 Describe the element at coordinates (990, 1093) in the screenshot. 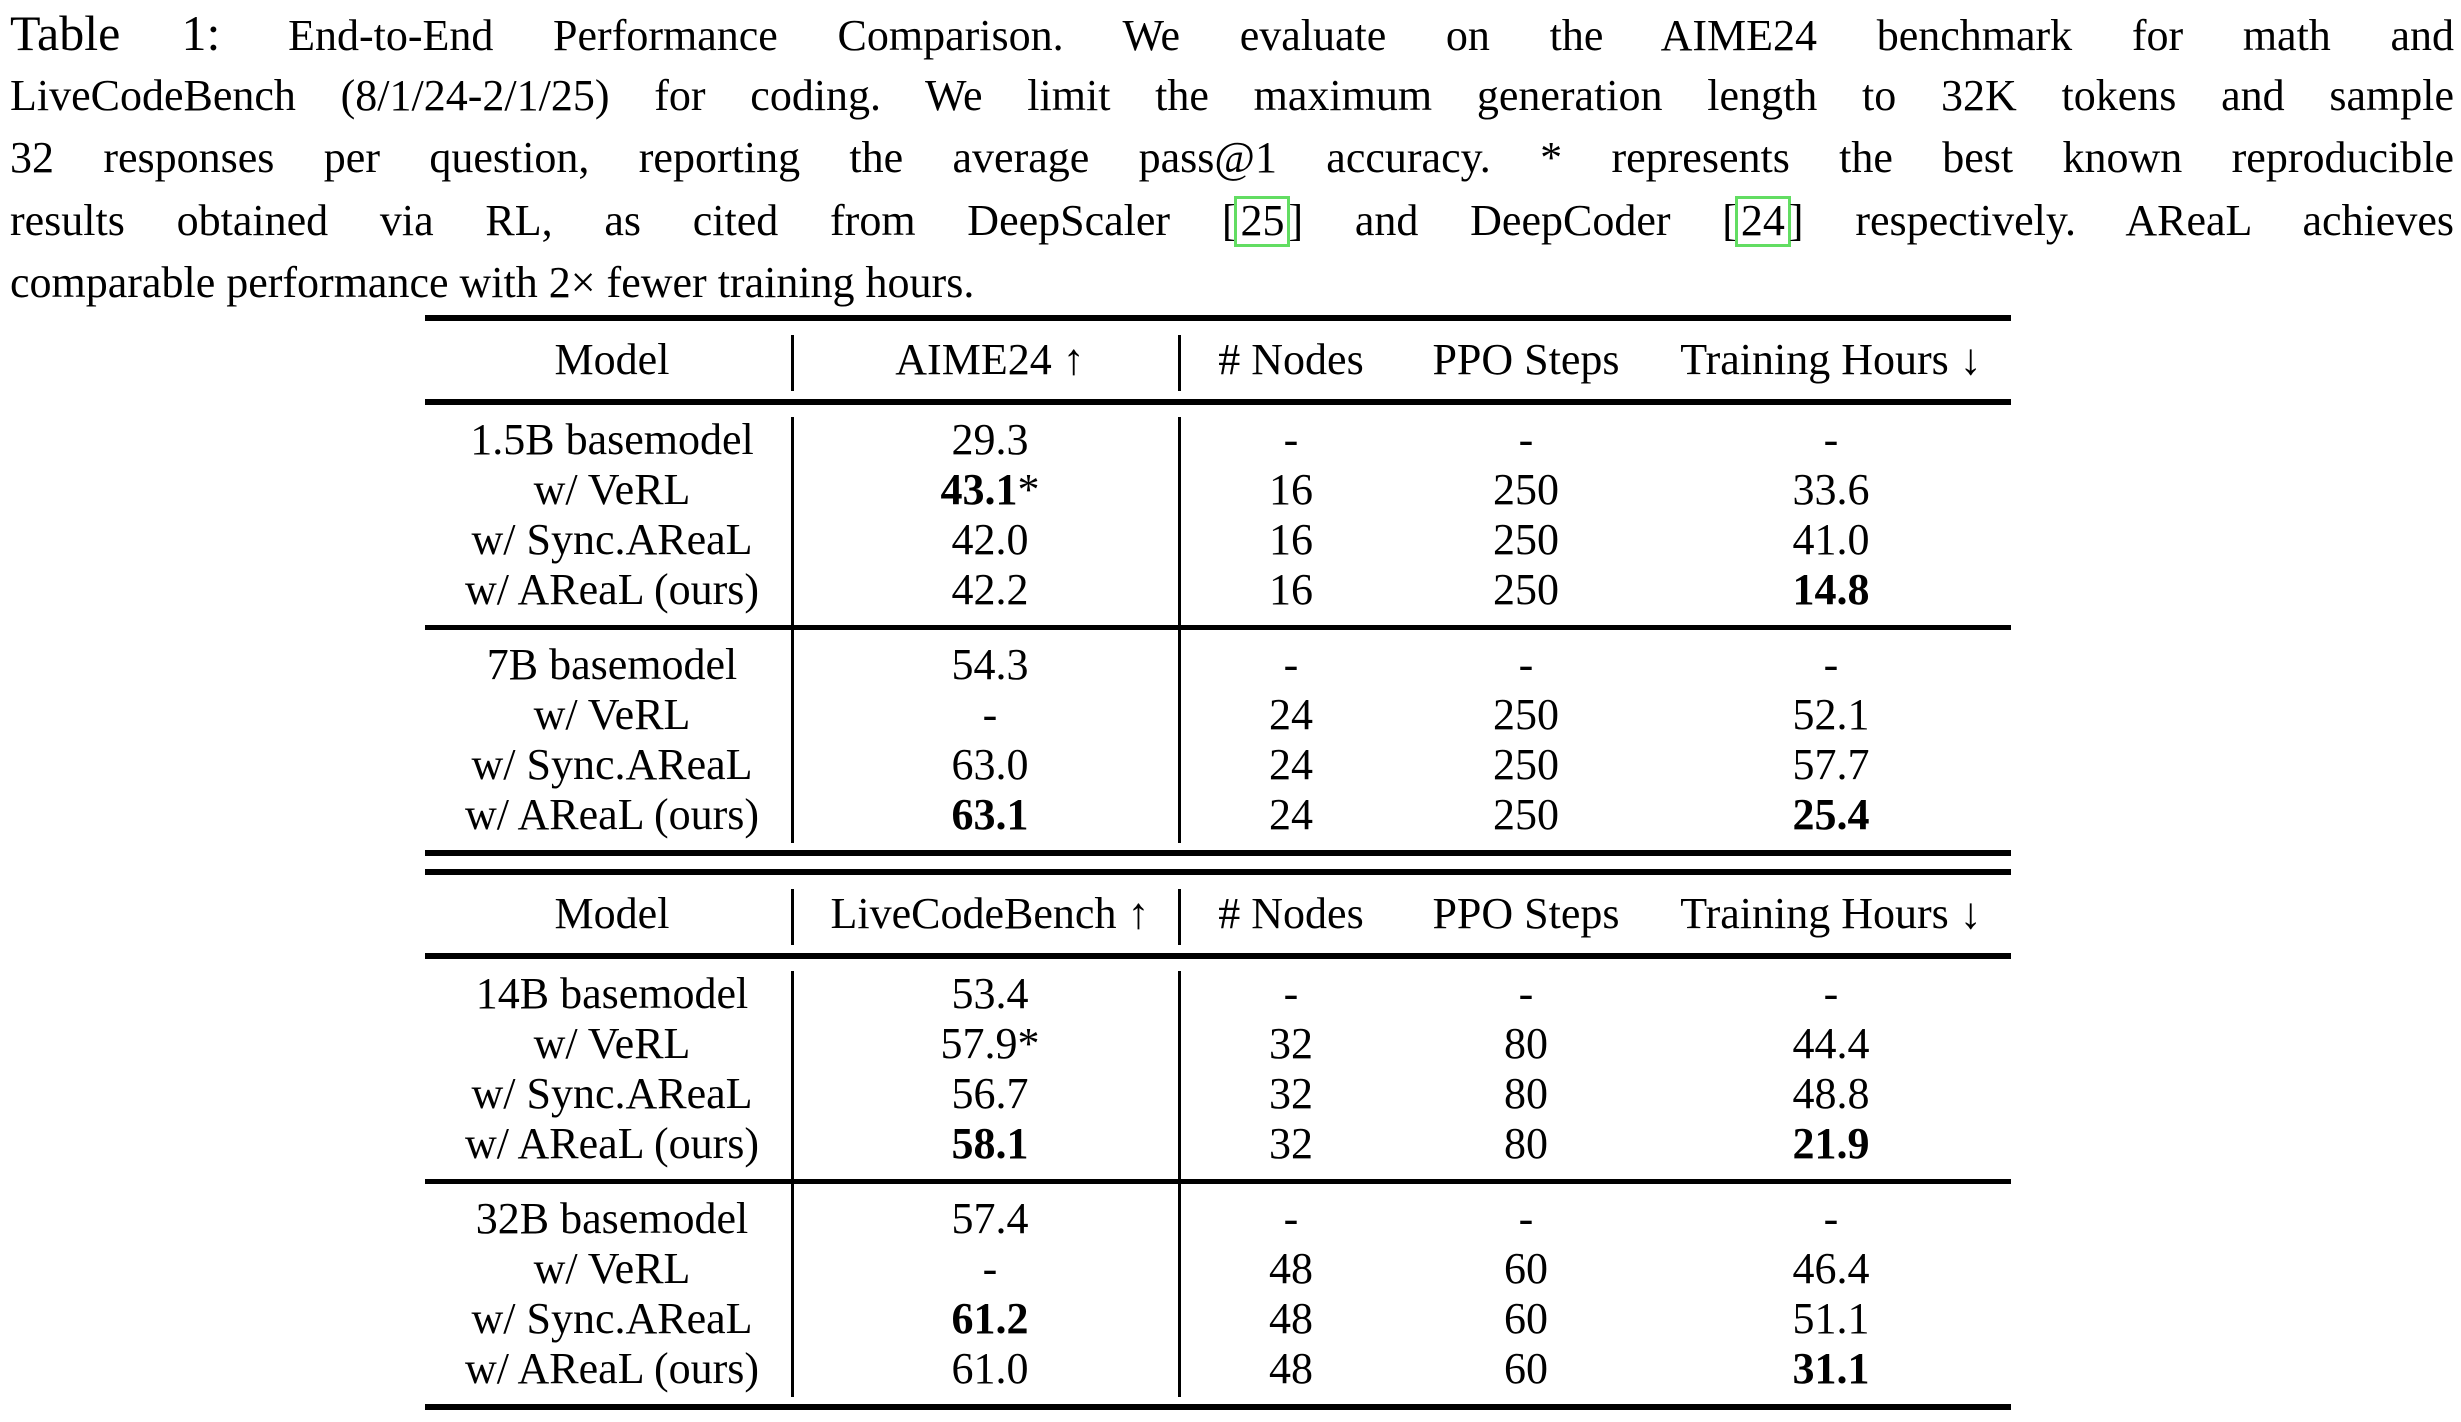

I see `cell-text: 56.7` at that location.